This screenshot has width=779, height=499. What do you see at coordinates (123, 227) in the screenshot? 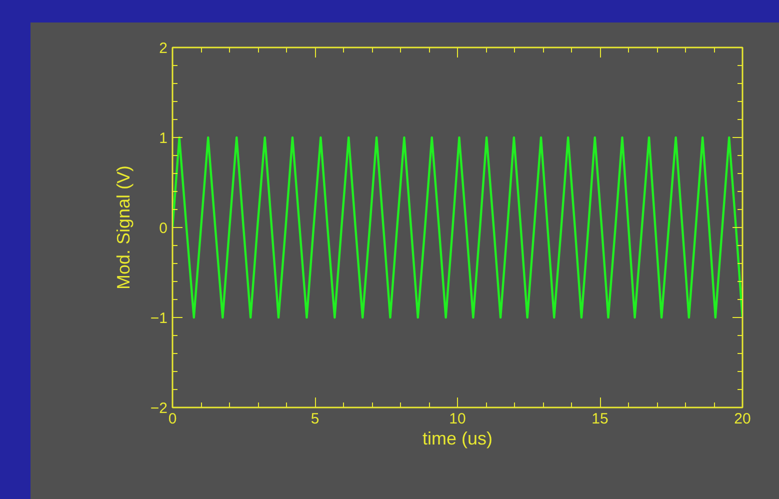
I see `y-axis-title: Mod. Signal (V)` at bounding box center [123, 227].